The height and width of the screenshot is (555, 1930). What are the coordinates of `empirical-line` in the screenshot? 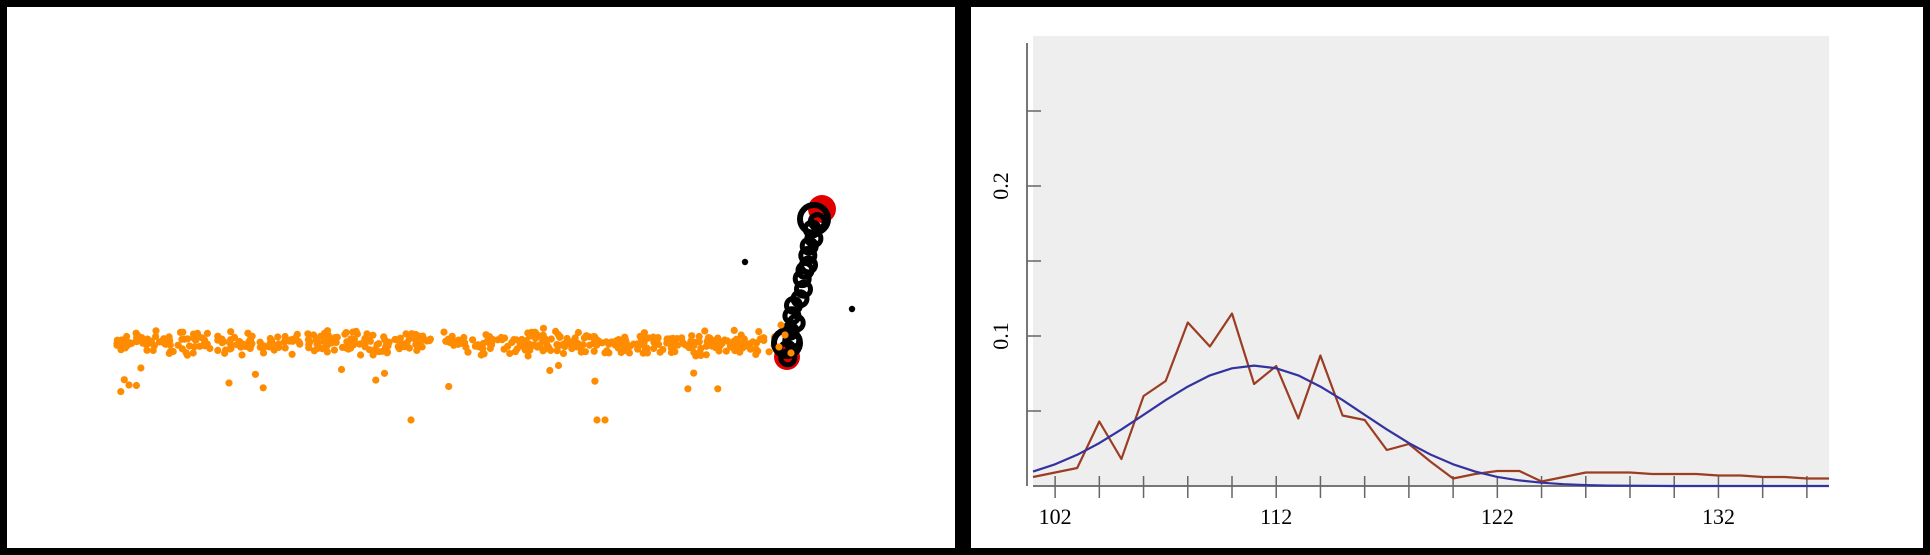 It's located at (1430, 397).